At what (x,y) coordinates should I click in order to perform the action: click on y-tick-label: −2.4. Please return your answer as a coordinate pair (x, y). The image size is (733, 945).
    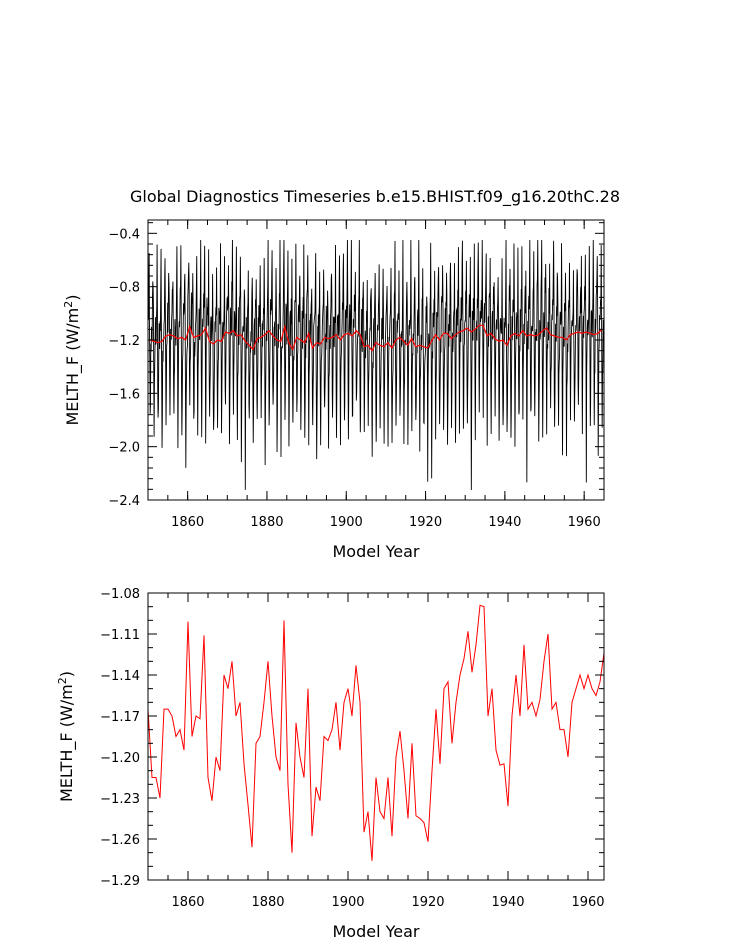
    Looking at the image, I should click on (124, 501).